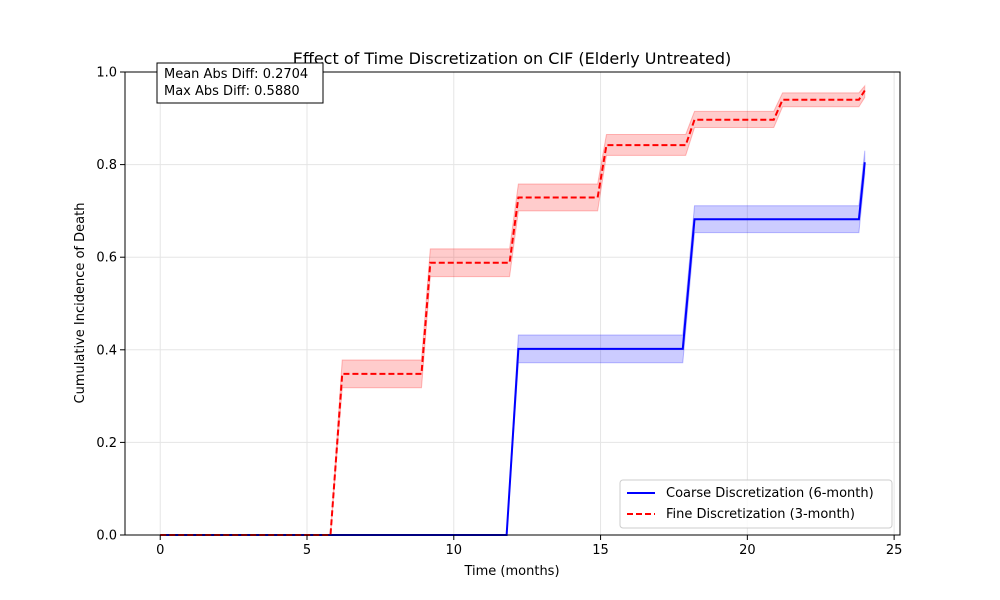 The image size is (1000, 600). Describe the element at coordinates (106, 165) in the screenshot. I see `y-tick-label: 0.8` at that location.